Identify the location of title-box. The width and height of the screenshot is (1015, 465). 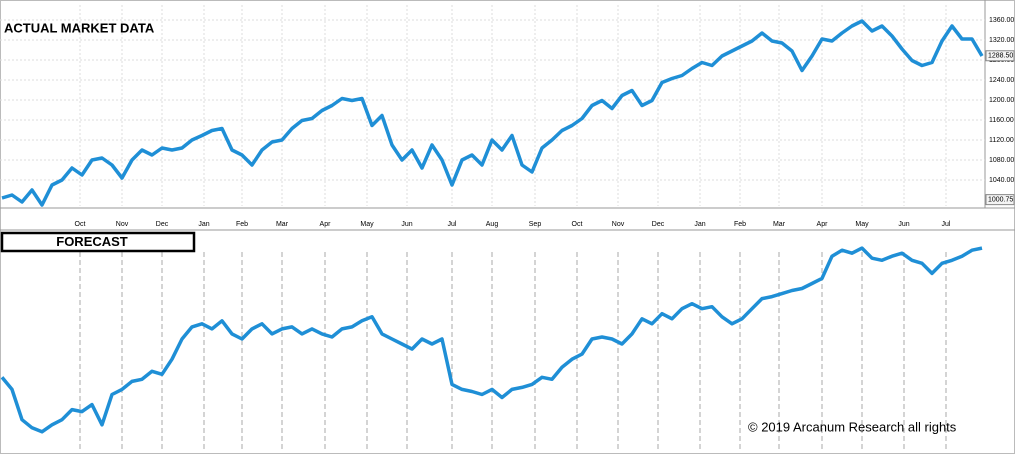
(98, 242).